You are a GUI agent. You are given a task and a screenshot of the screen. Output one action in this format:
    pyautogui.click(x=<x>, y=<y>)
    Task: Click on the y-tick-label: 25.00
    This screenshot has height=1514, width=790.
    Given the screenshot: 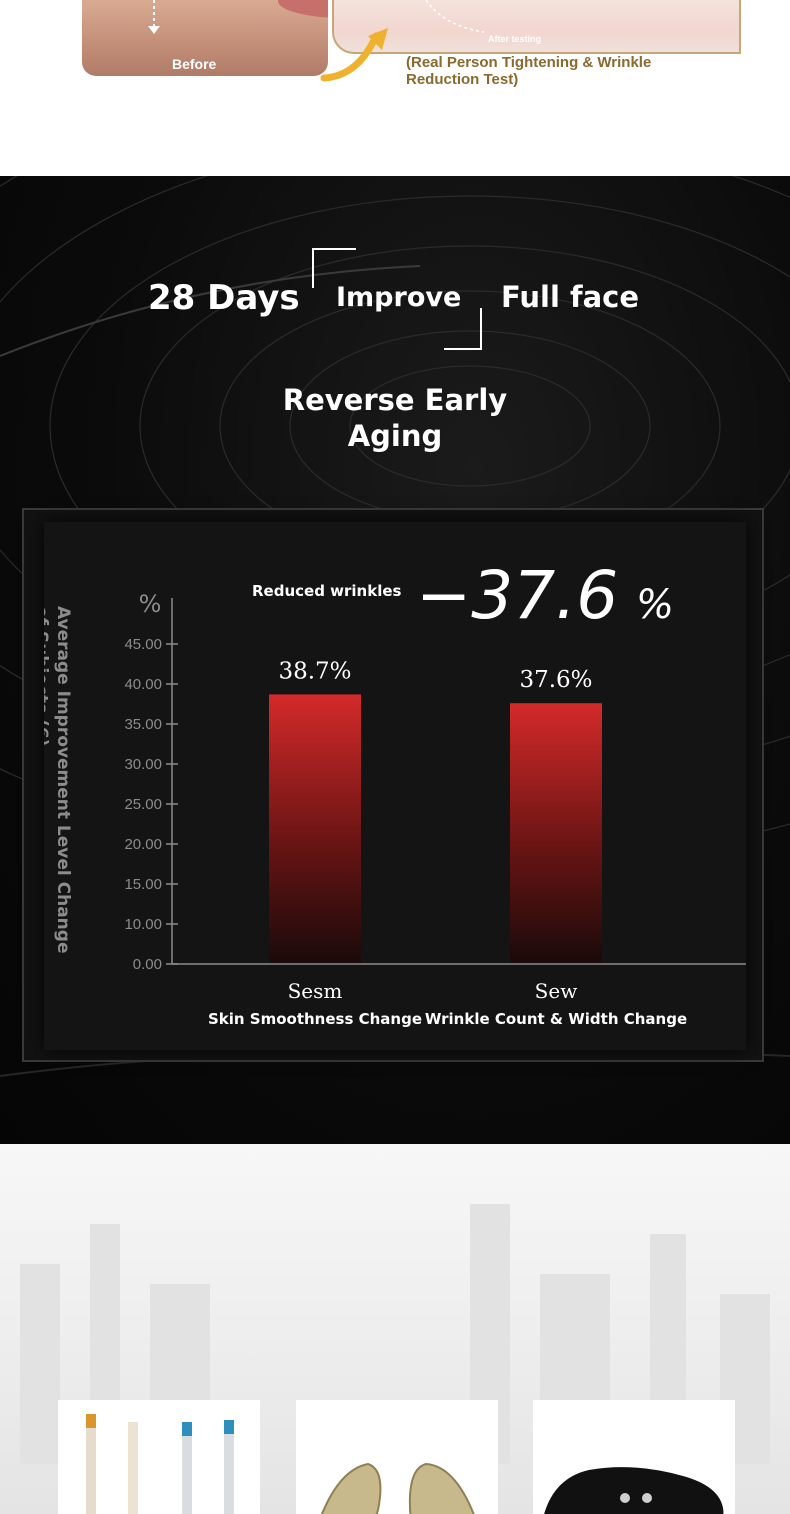 What is the action you would take?
    pyautogui.click(x=143, y=804)
    